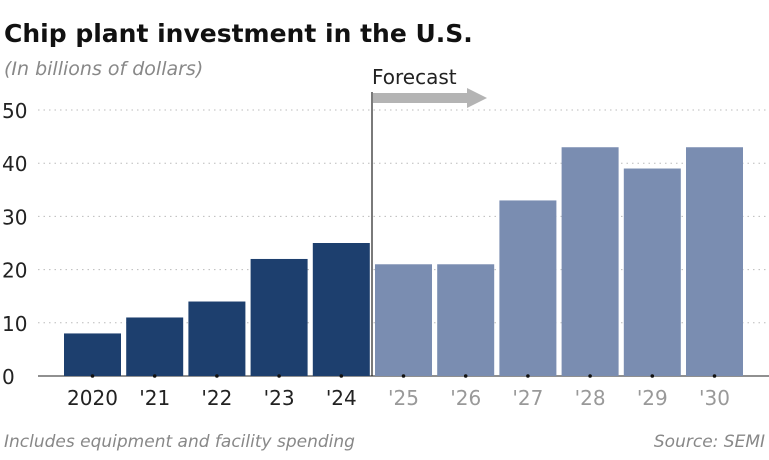 This screenshot has height=460, width=769. I want to click on y-tick-label: 10, so click(14, 324).